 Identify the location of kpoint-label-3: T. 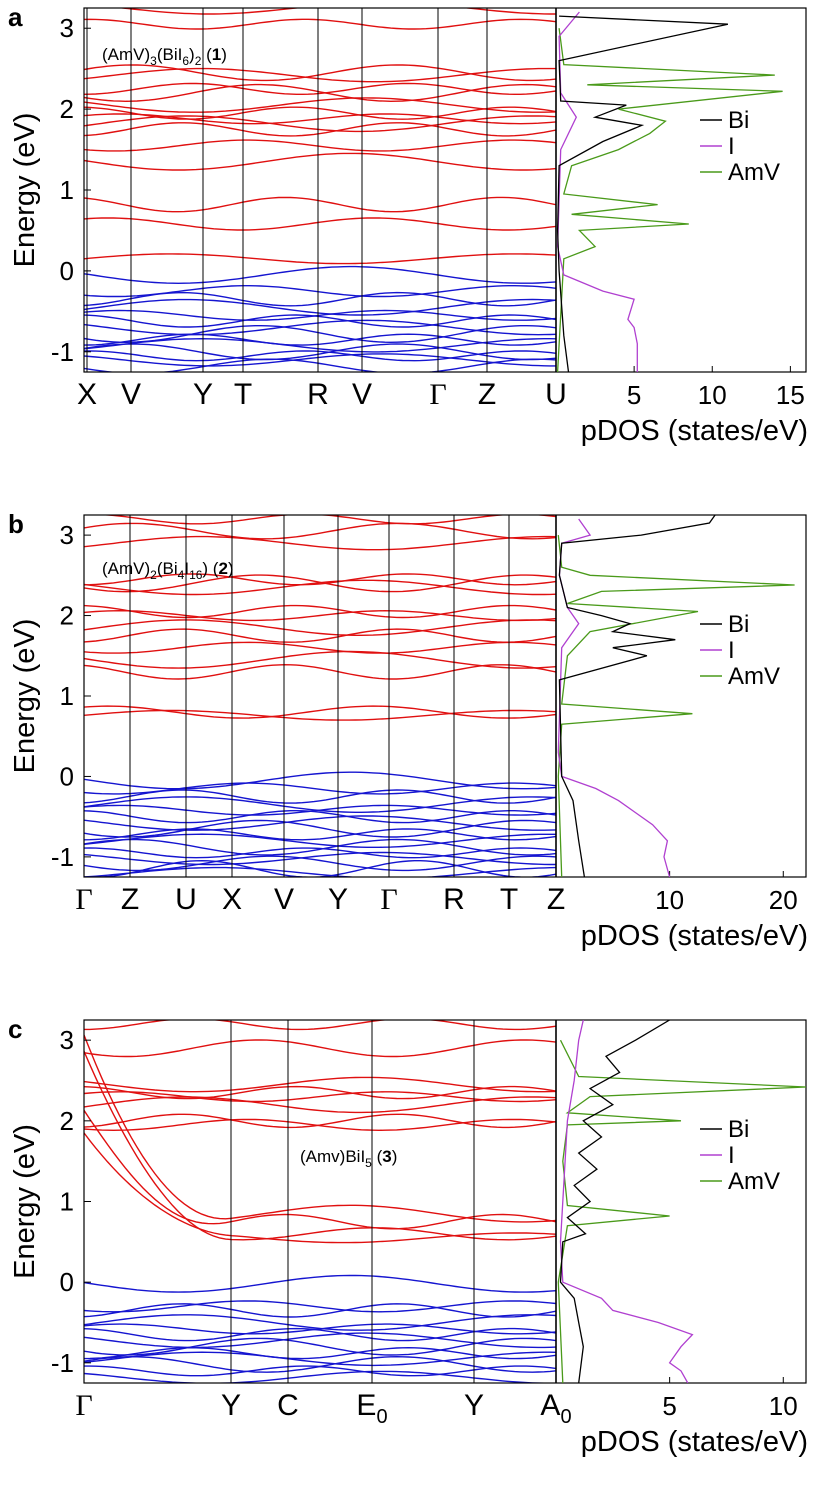
(243, 394).